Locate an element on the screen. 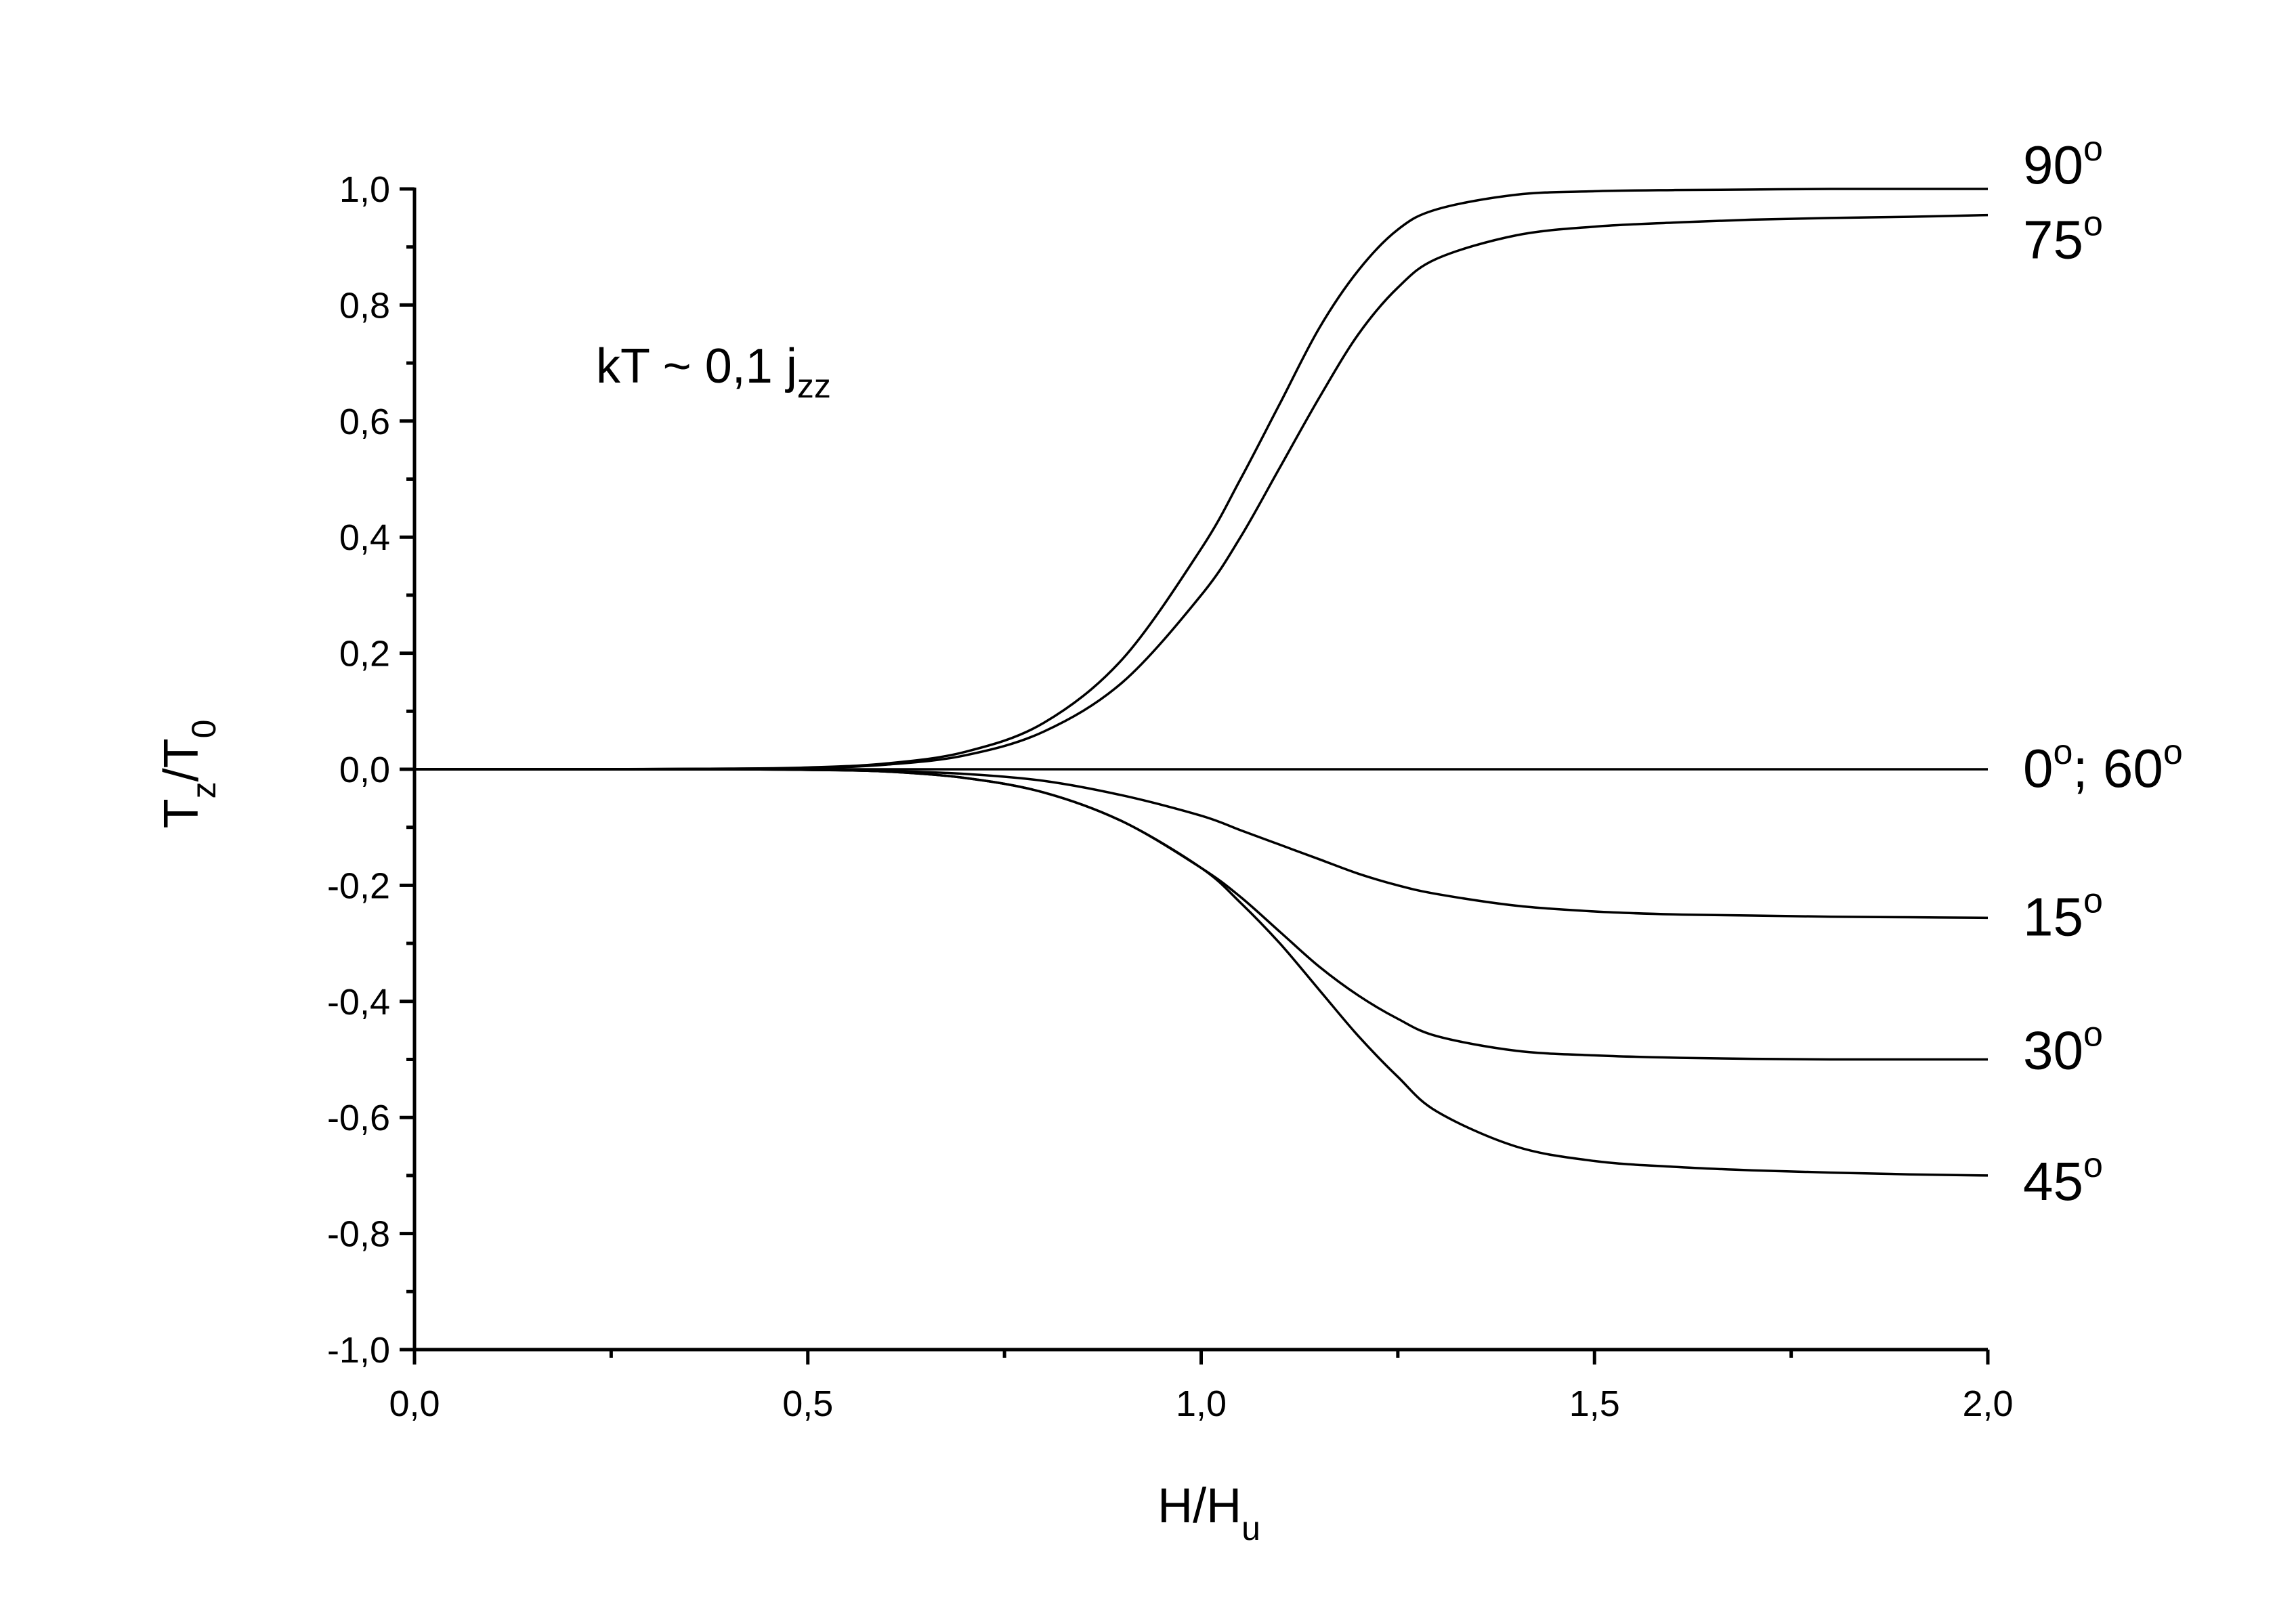 The image size is (2296, 1611). y-tick-label: 1,0 is located at coordinates (364, 189).